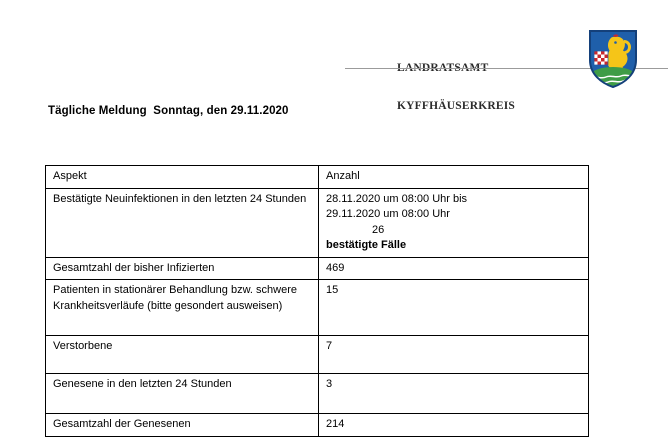 This screenshot has width=668, height=437. What do you see at coordinates (182, 177) in the screenshot?
I see `column-header-aspect: Aspekt` at bounding box center [182, 177].